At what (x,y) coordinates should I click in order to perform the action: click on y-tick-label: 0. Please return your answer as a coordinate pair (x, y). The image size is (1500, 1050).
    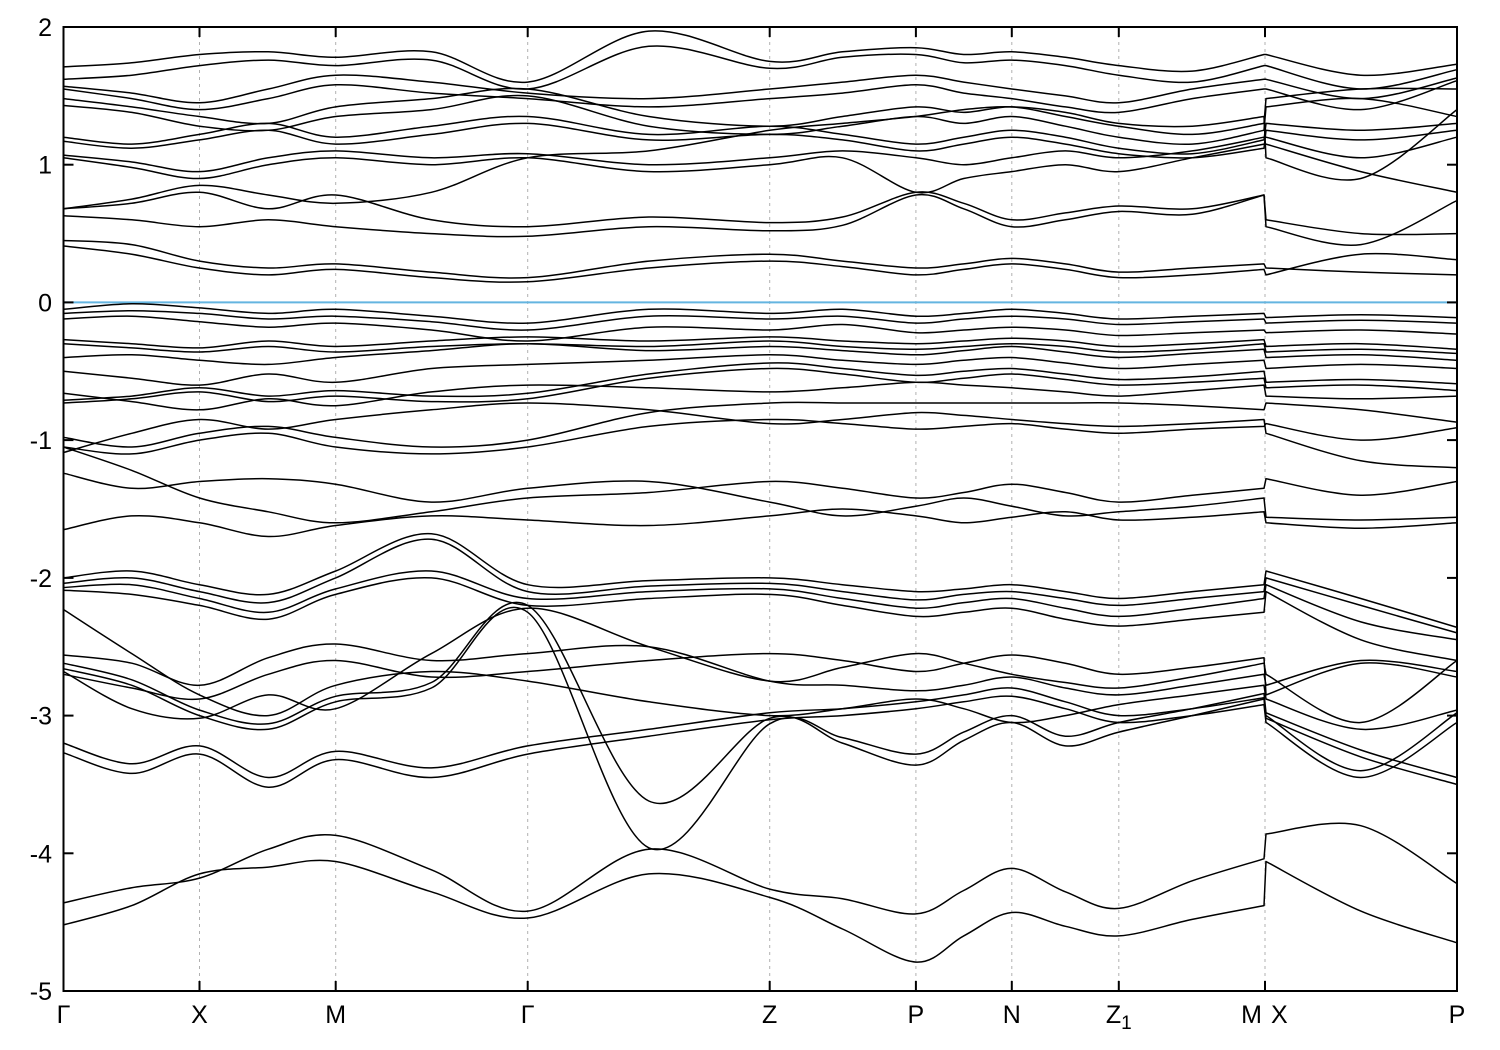
    Looking at the image, I should click on (45, 303).